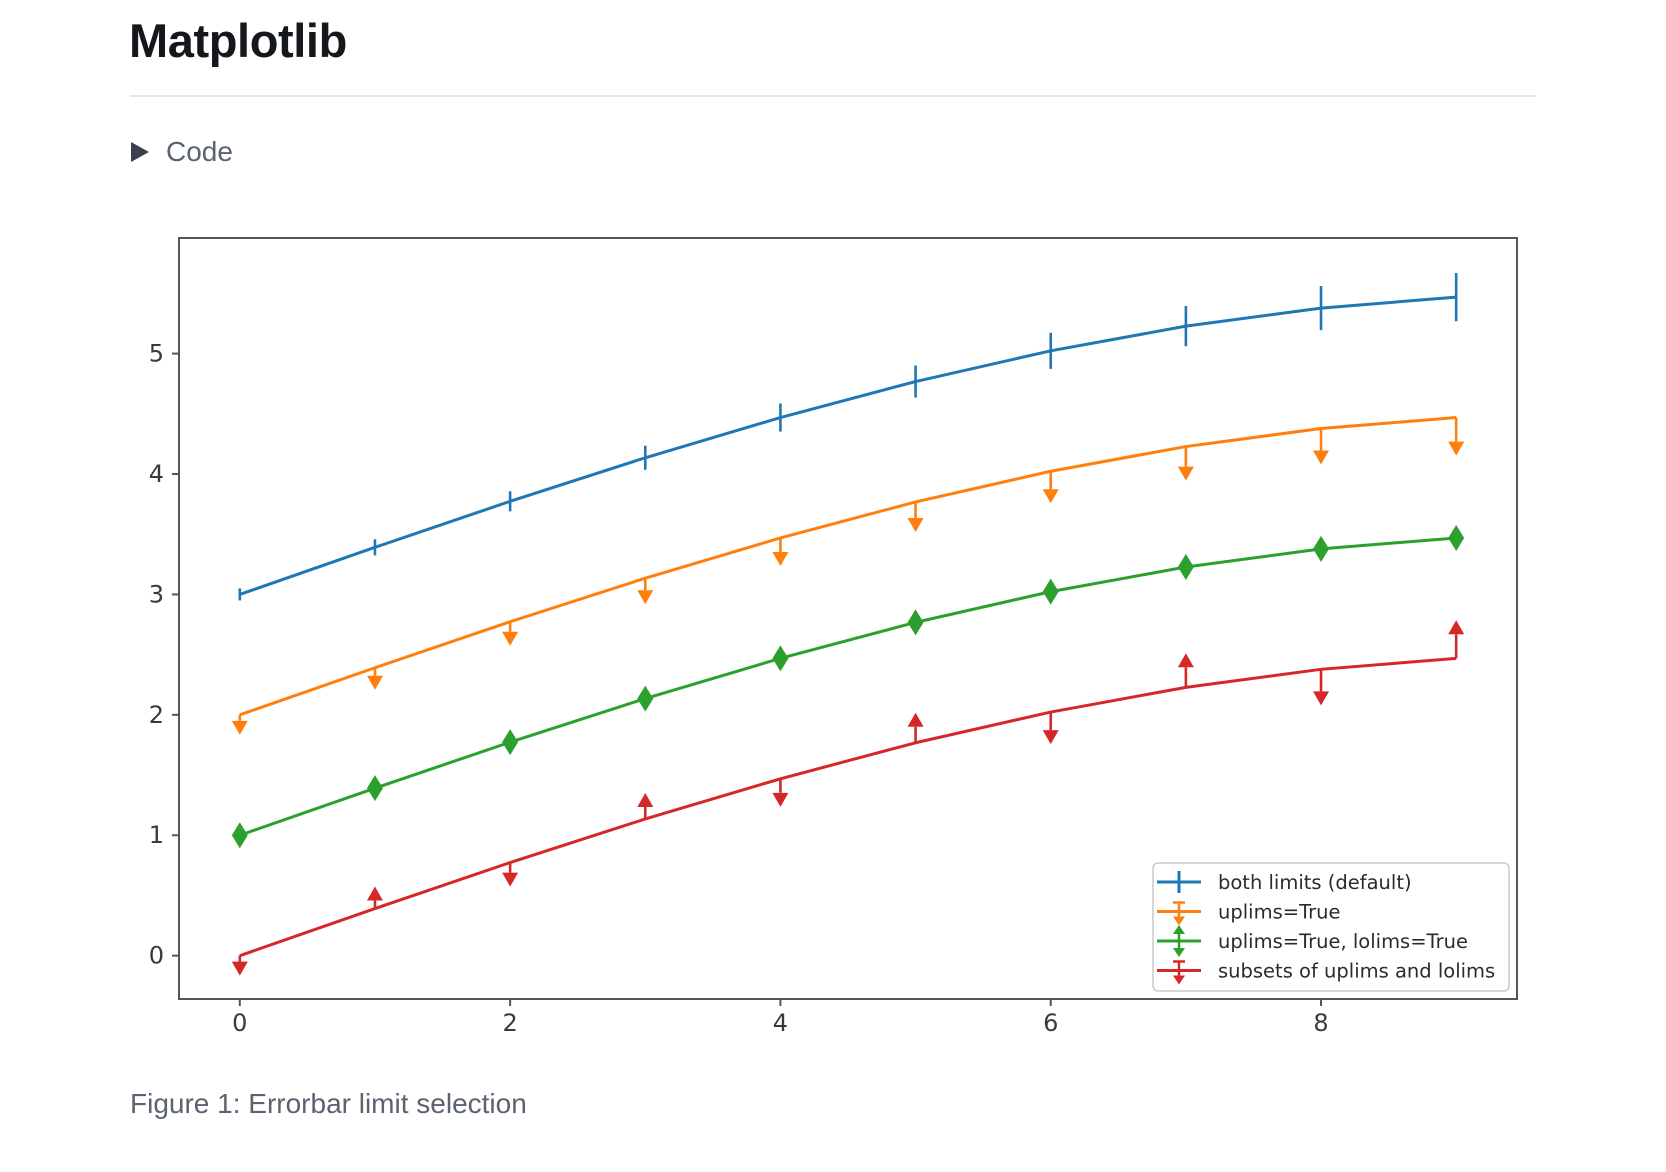 The height and width of the screenshot is (1172, 1666). I want to click on divider, so click(833, 96).